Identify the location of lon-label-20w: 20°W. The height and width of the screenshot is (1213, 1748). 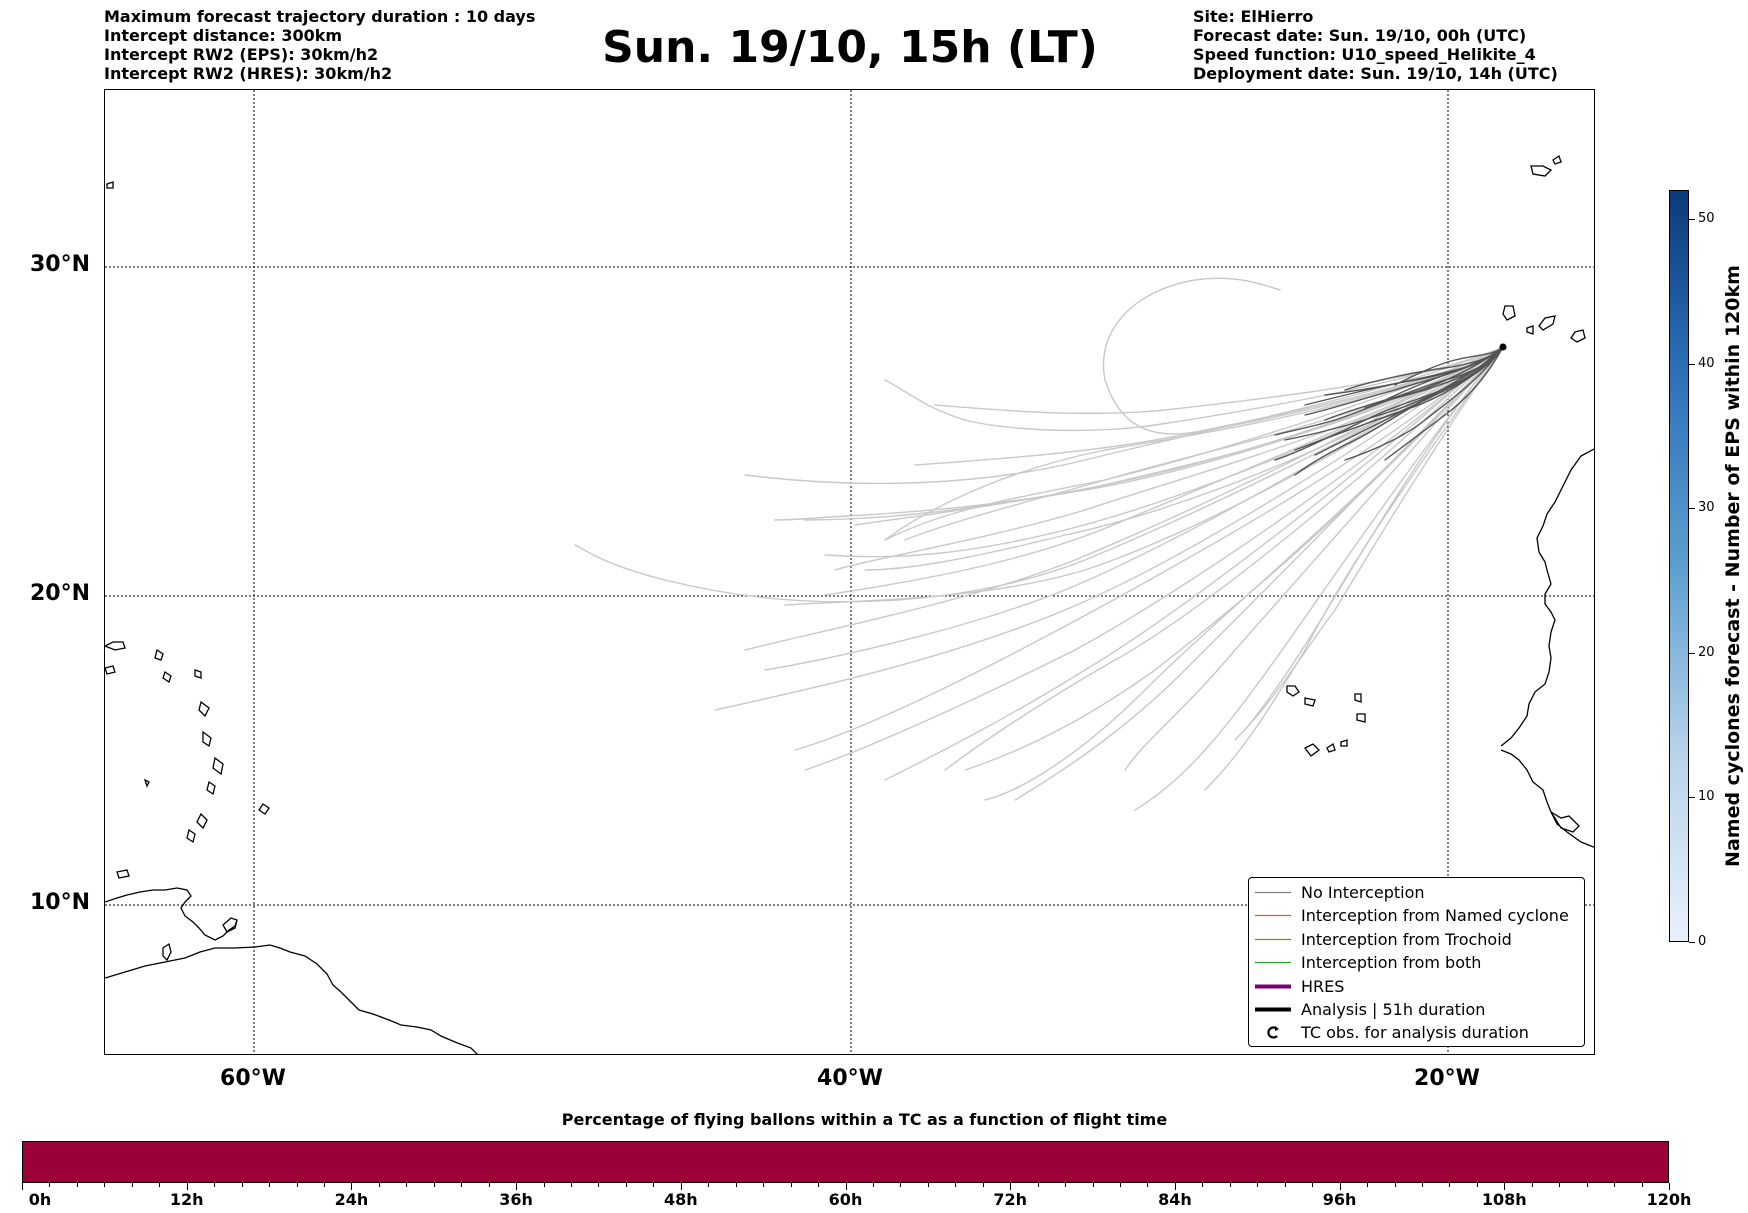
(1447, 1078).